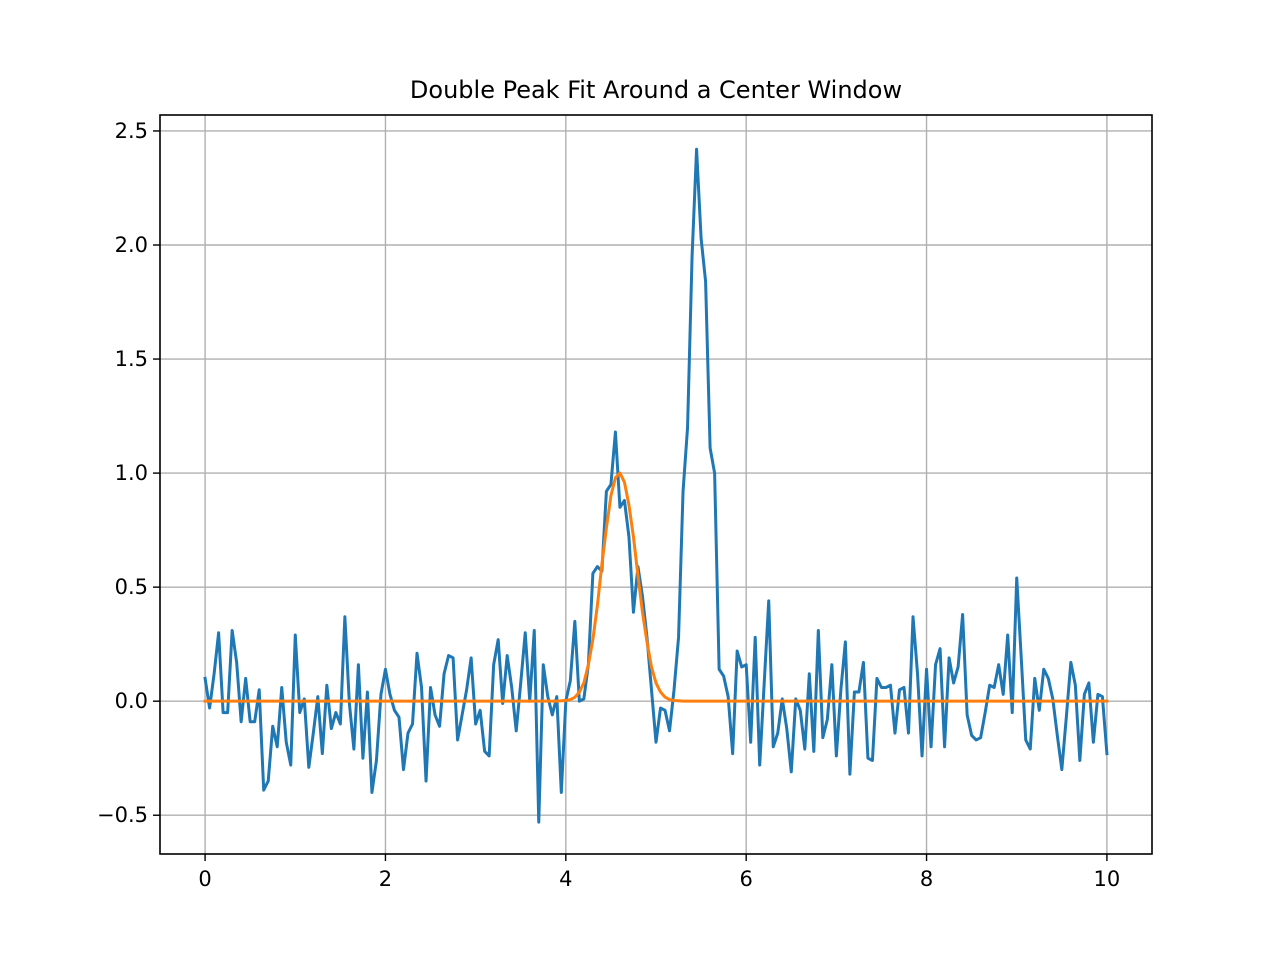  What do you see at coordinates (385, 879) in the screenshot?
I see `x-tick-label: 2` at bounding box center [385, 879].